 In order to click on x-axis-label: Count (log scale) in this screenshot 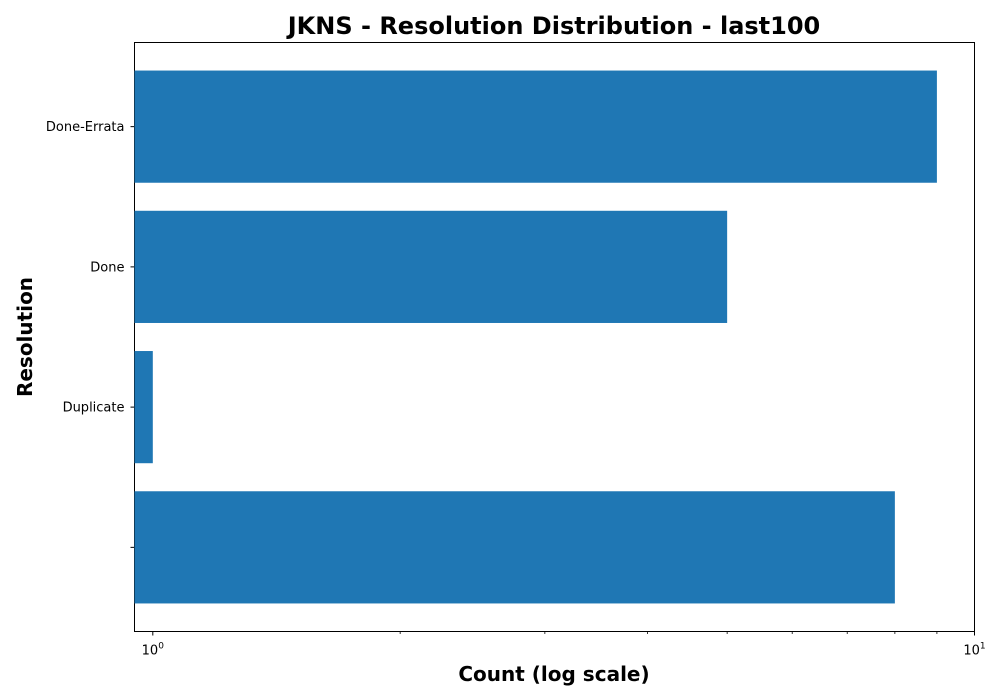, I will do `click(553, 674)`.